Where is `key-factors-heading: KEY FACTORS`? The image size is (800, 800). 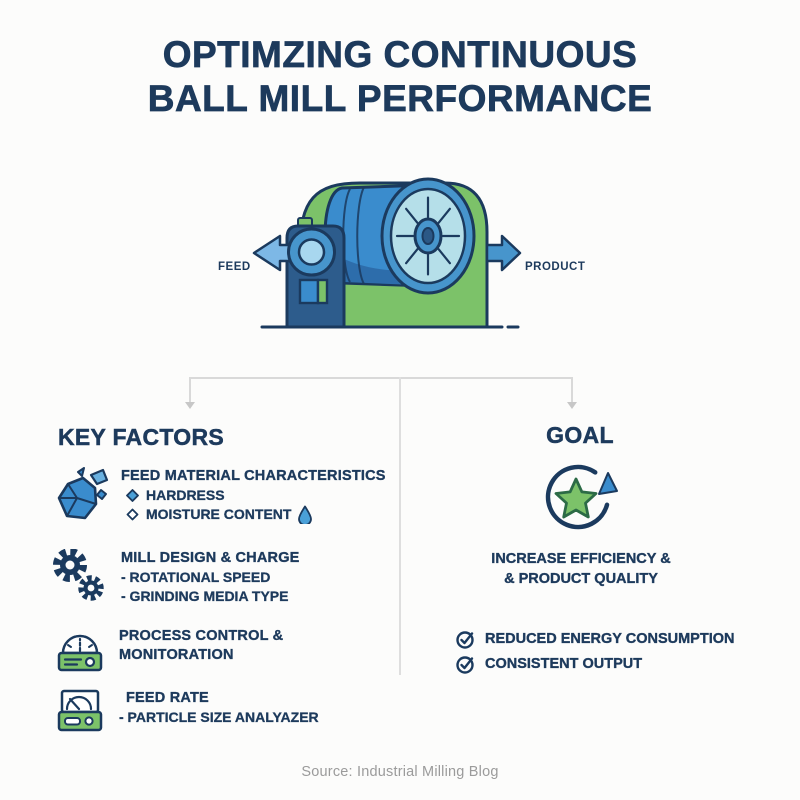 key-factors-heading: KEY FACTORS is located at coordinates (141, 437).